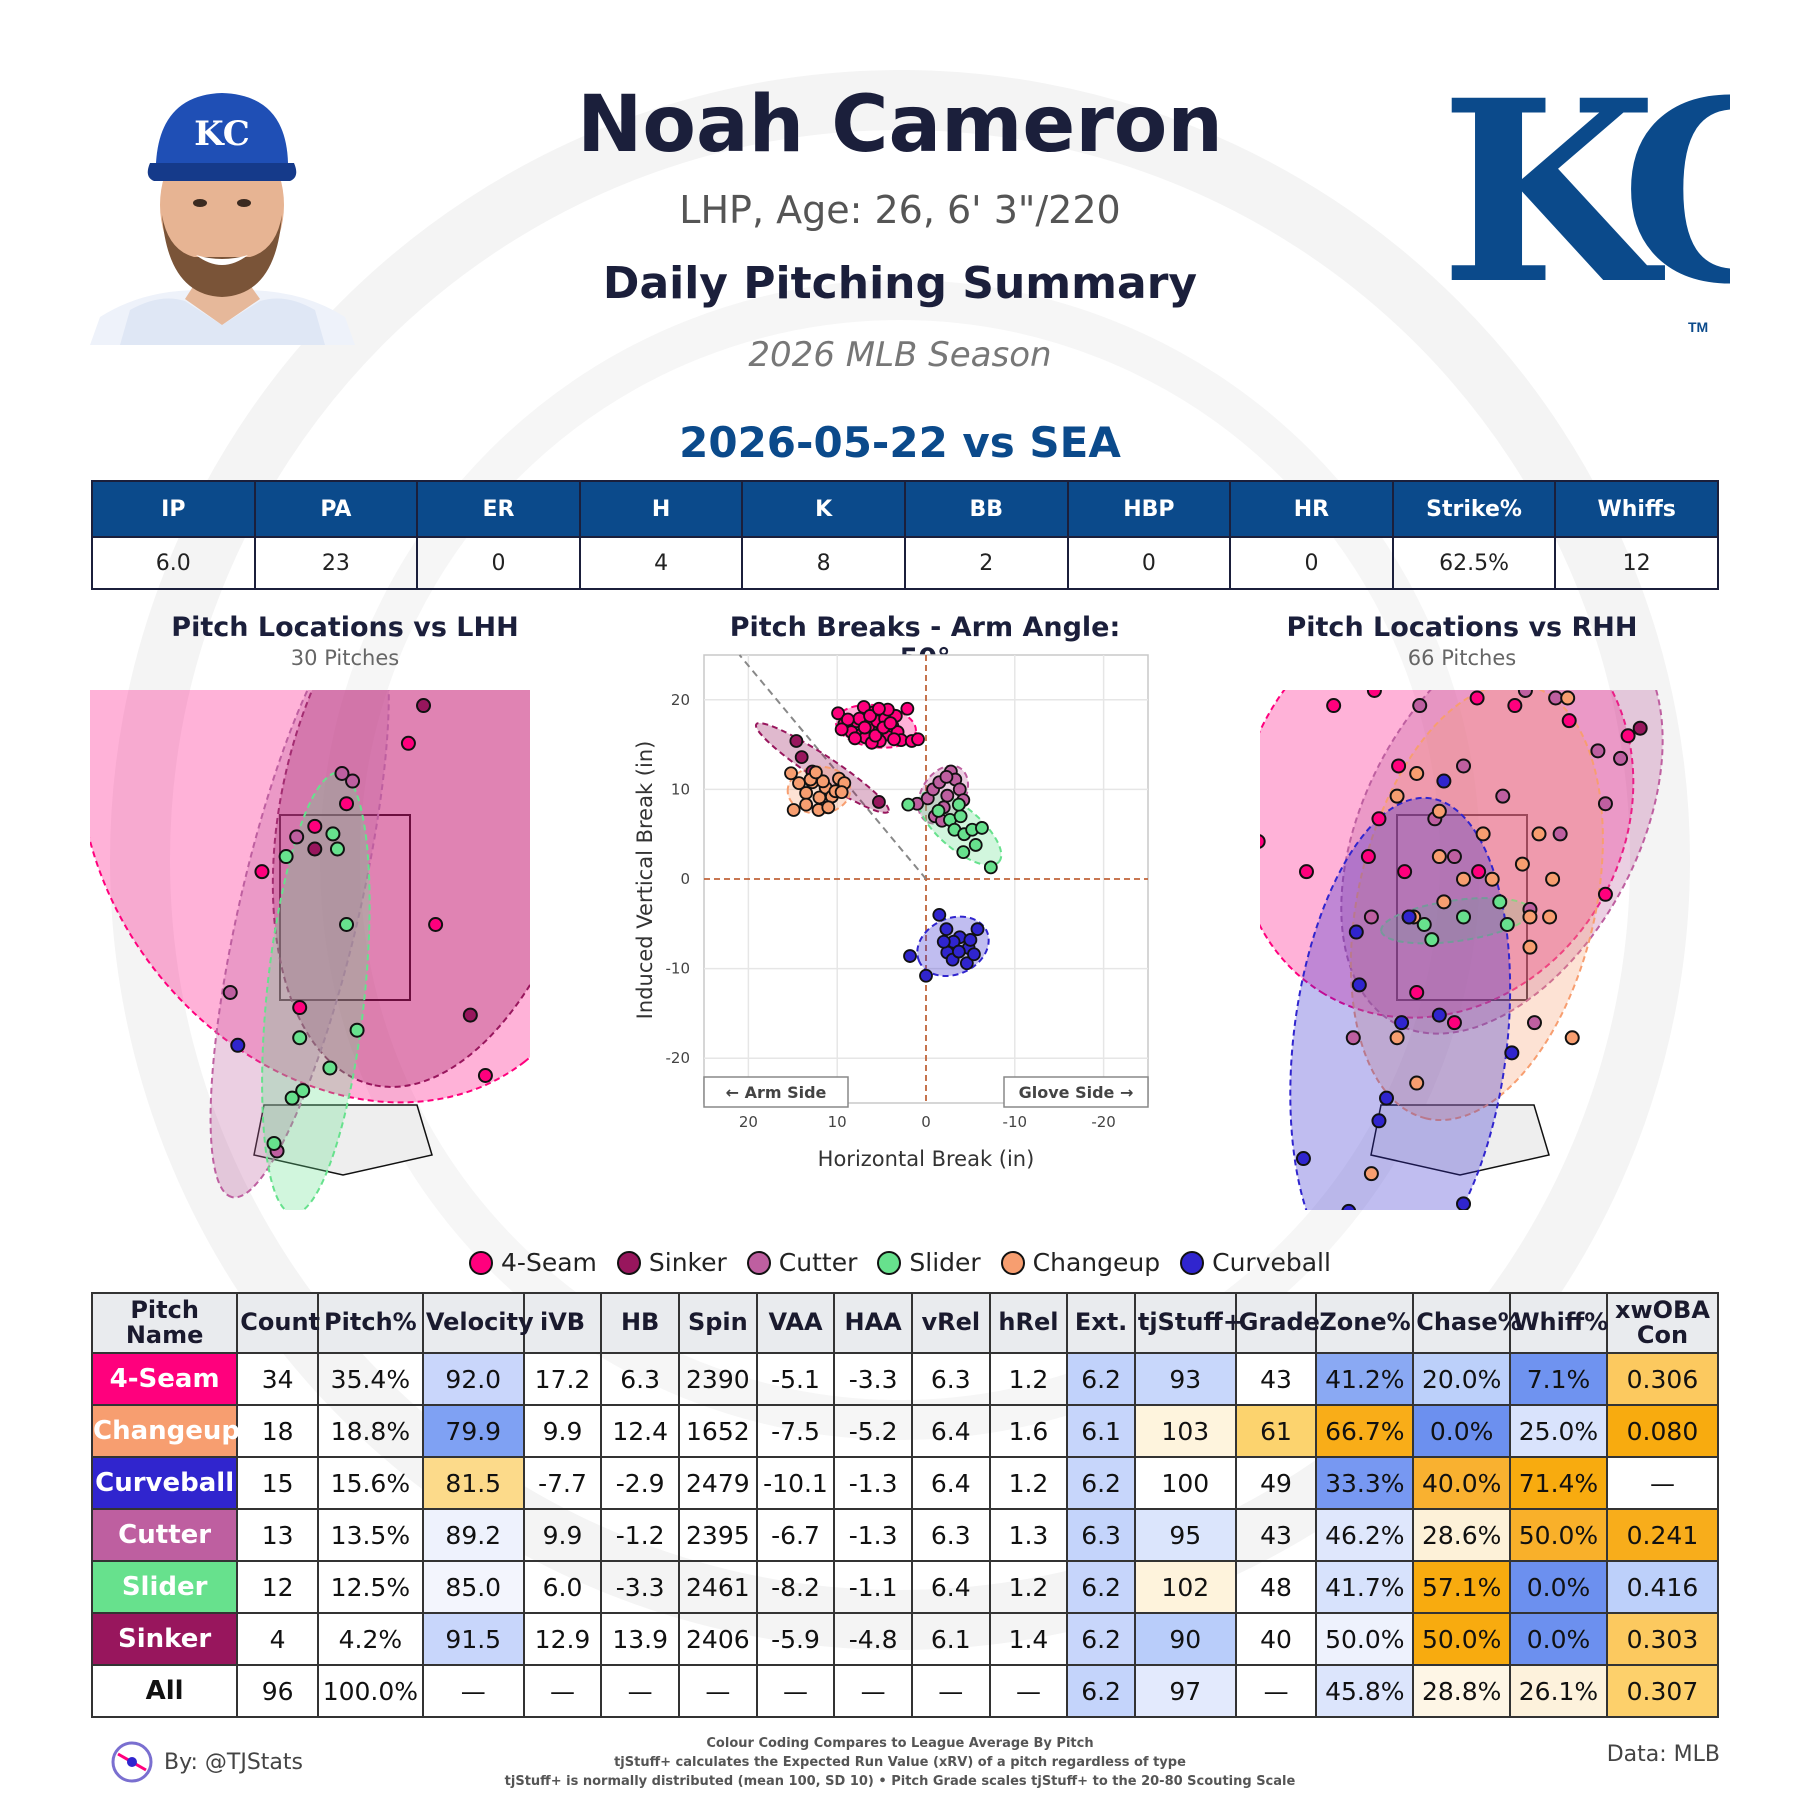 This screenshot has height=1800, width=1800. What do you see at coordinates (645, 880) in the screenshot?
I see `y-axis-label: Induced Vertical Break (in)` at bounding box center [645, 880].